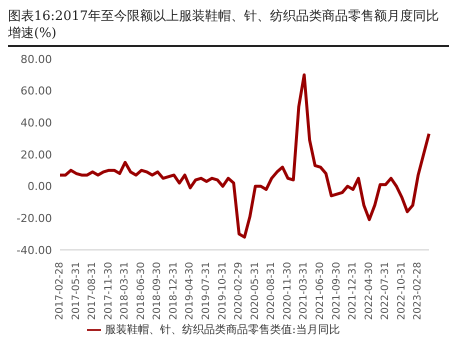 Image resolution: width=457 pixels, height=343 pixels. Describe the element at coordinates (36, 155) in the screenshot. I see `y-tick-label: 20.00` at that location.